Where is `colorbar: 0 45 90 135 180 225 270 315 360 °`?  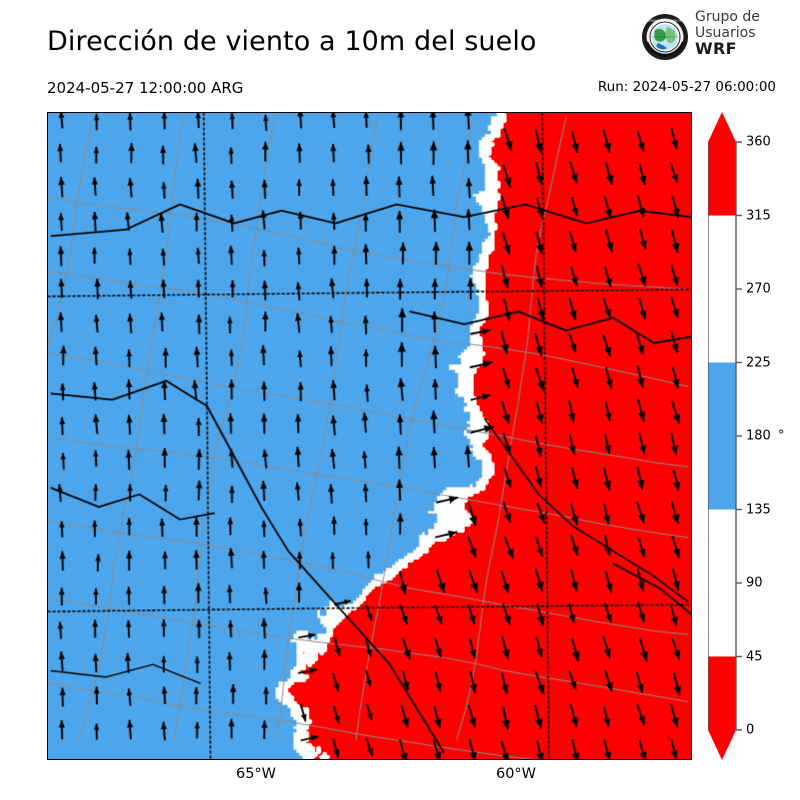 colorbar: 0 45 90 135 180 225 270 315 360 ° is located at coordinates (754, 436).